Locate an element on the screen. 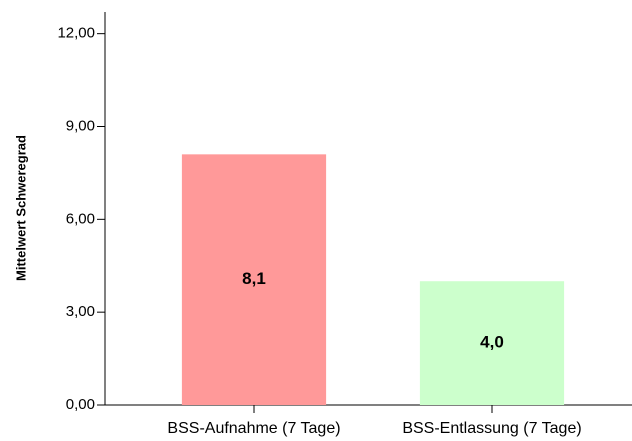  y-tick-label: 0,00 is located at coordinates (80, 404).